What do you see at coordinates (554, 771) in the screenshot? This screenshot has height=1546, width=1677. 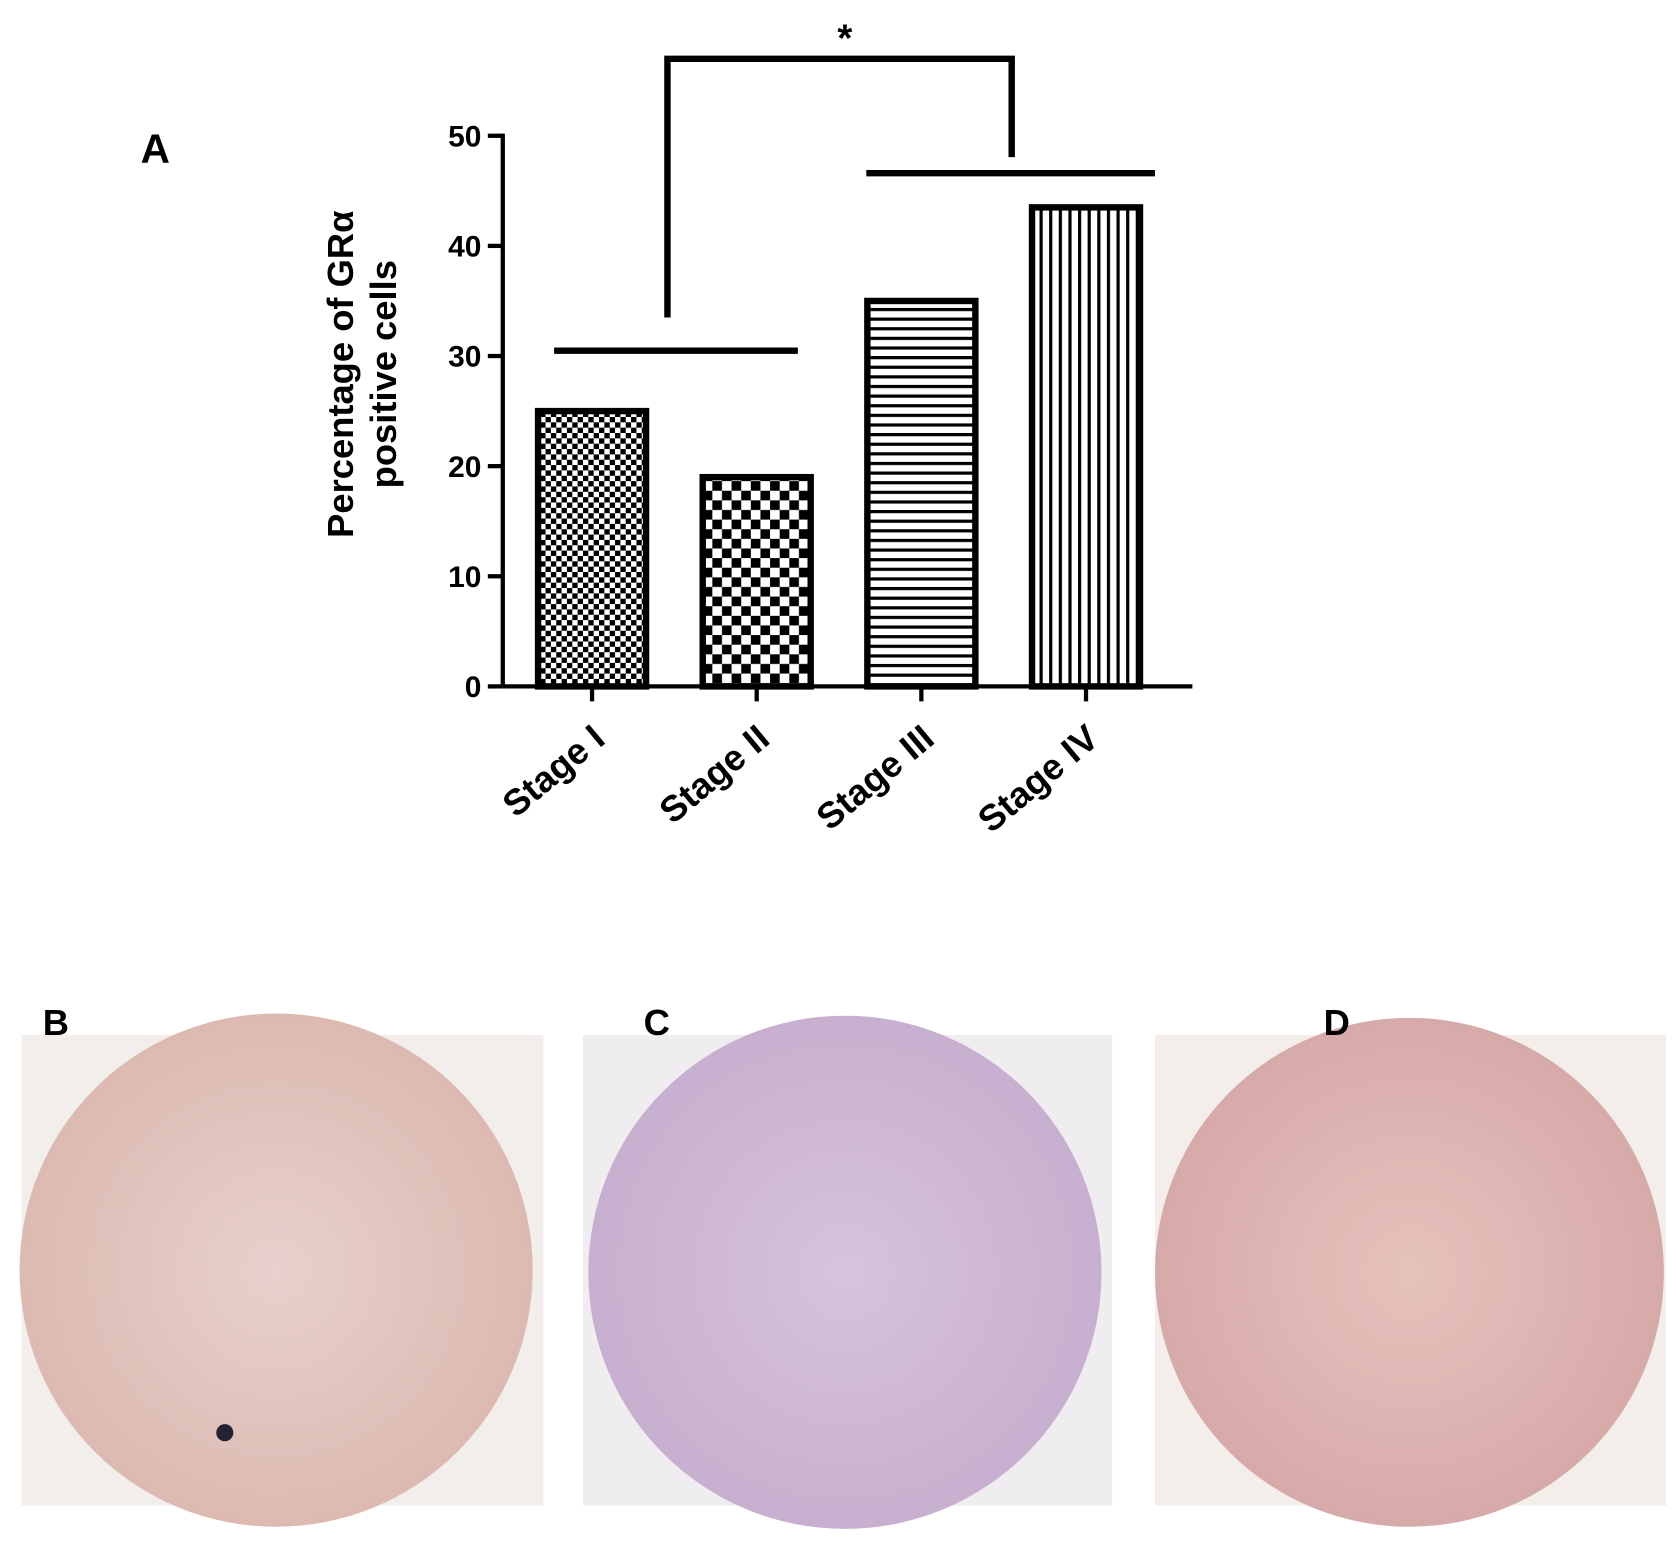 I see `x-tick-label: Stage I` at bounding box center [554, 771].